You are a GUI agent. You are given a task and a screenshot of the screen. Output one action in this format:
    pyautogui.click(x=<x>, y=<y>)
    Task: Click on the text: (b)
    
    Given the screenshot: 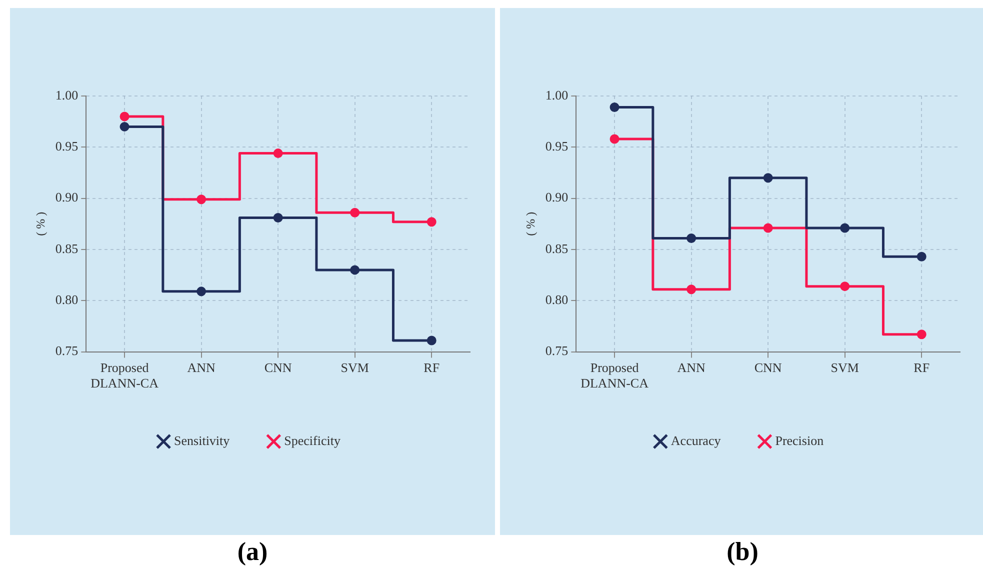 What is the action you would take?
    pyautogui.click(x=743, y=552)
    